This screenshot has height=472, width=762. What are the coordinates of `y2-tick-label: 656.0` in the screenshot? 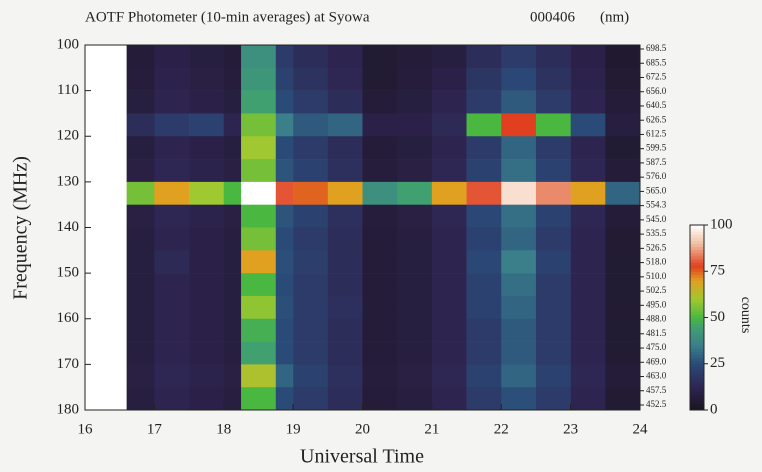 It's located at (656, 91).